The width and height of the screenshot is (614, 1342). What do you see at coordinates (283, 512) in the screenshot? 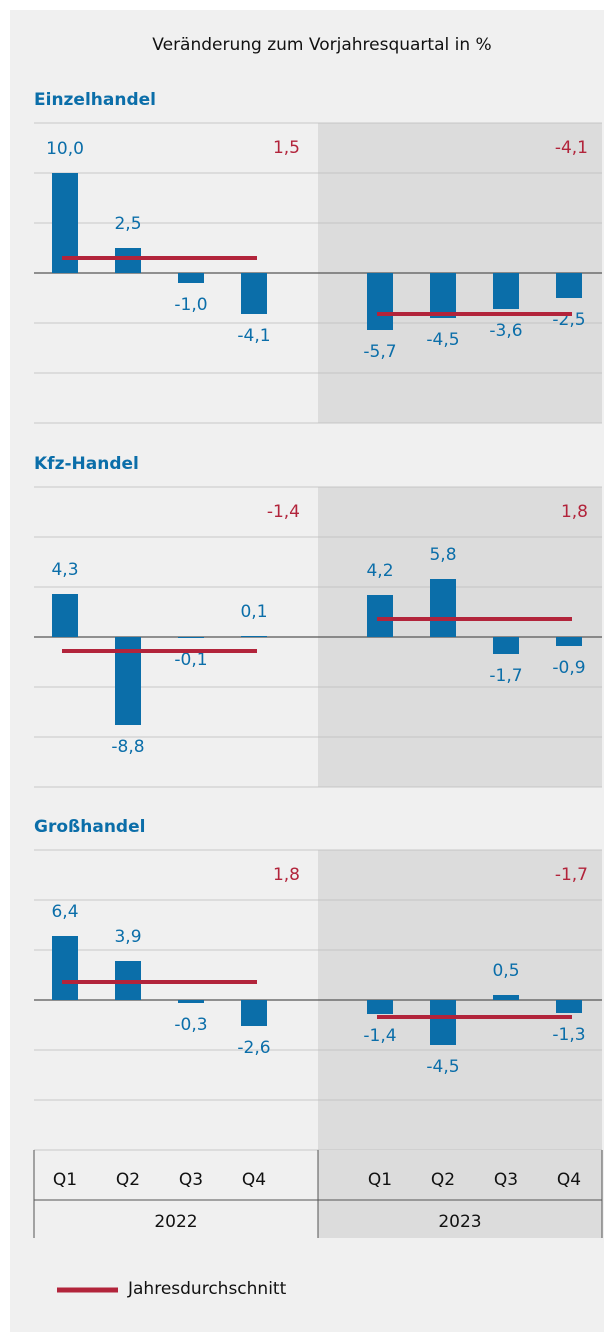
I see `average-label: -1,4` at bounding box center [283, 512].